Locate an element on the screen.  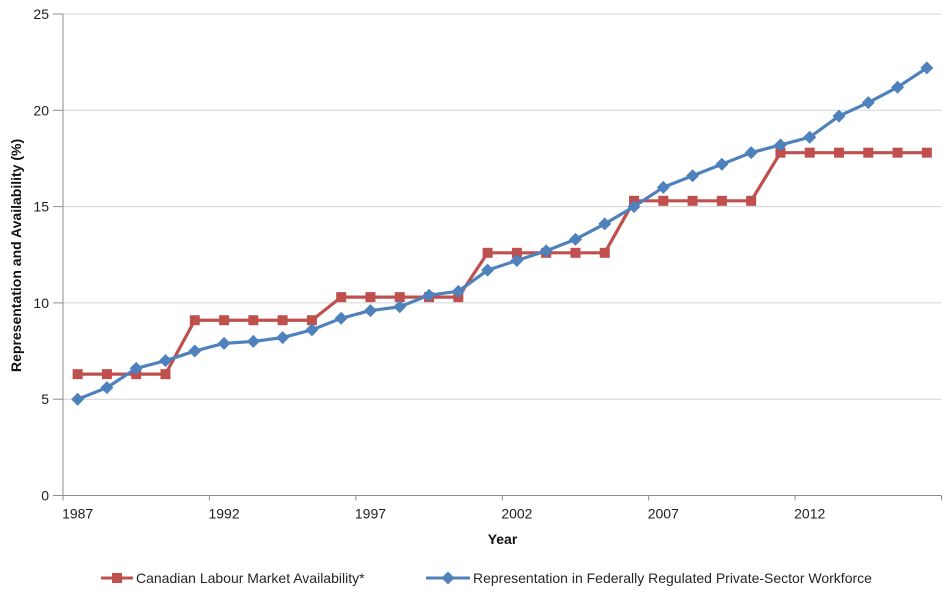
legend-label-availability: Canadian Labour Market Availability* is located at coordinates (250, 578).